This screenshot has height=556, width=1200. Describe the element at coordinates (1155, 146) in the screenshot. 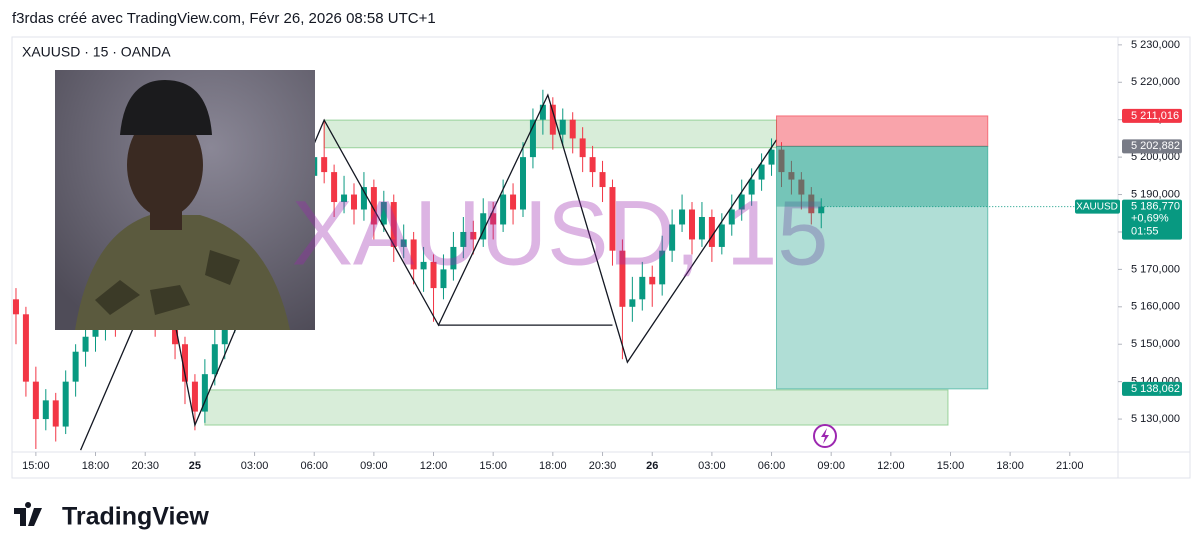

I see `price-label: 5 202,882` at that location.